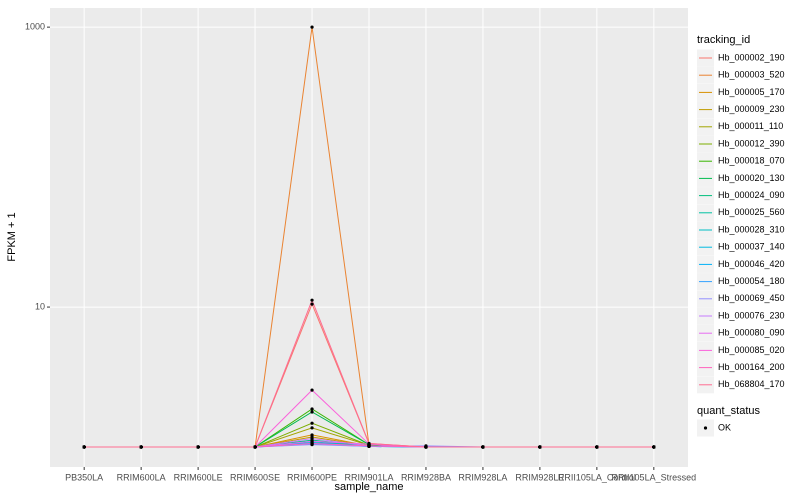 The height and width of the screenshot is (500, 800). I want to click on x-axis-title: sample_name, so click(368, 487).